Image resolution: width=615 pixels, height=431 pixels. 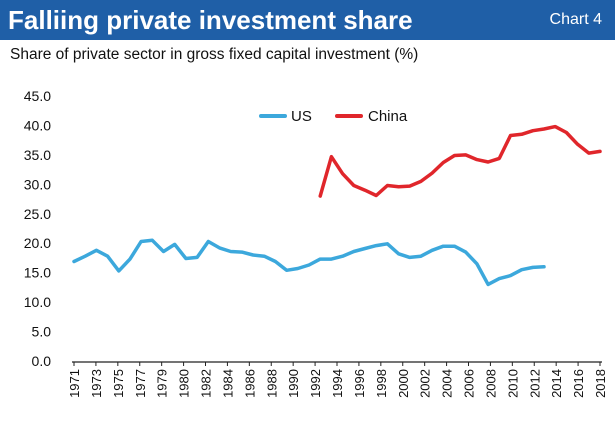 What do you see at coordinates (337, 383) in the screenshot?
I see `x-tick-label: 1994` at bounding box center [337, 383].